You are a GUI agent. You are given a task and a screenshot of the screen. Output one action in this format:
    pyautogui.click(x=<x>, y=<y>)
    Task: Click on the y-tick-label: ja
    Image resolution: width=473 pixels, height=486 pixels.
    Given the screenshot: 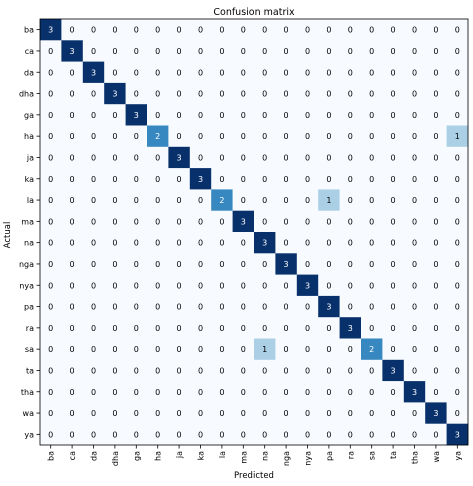 What is the action you would take?
    pyautogui.click(x=30, y=157)
    